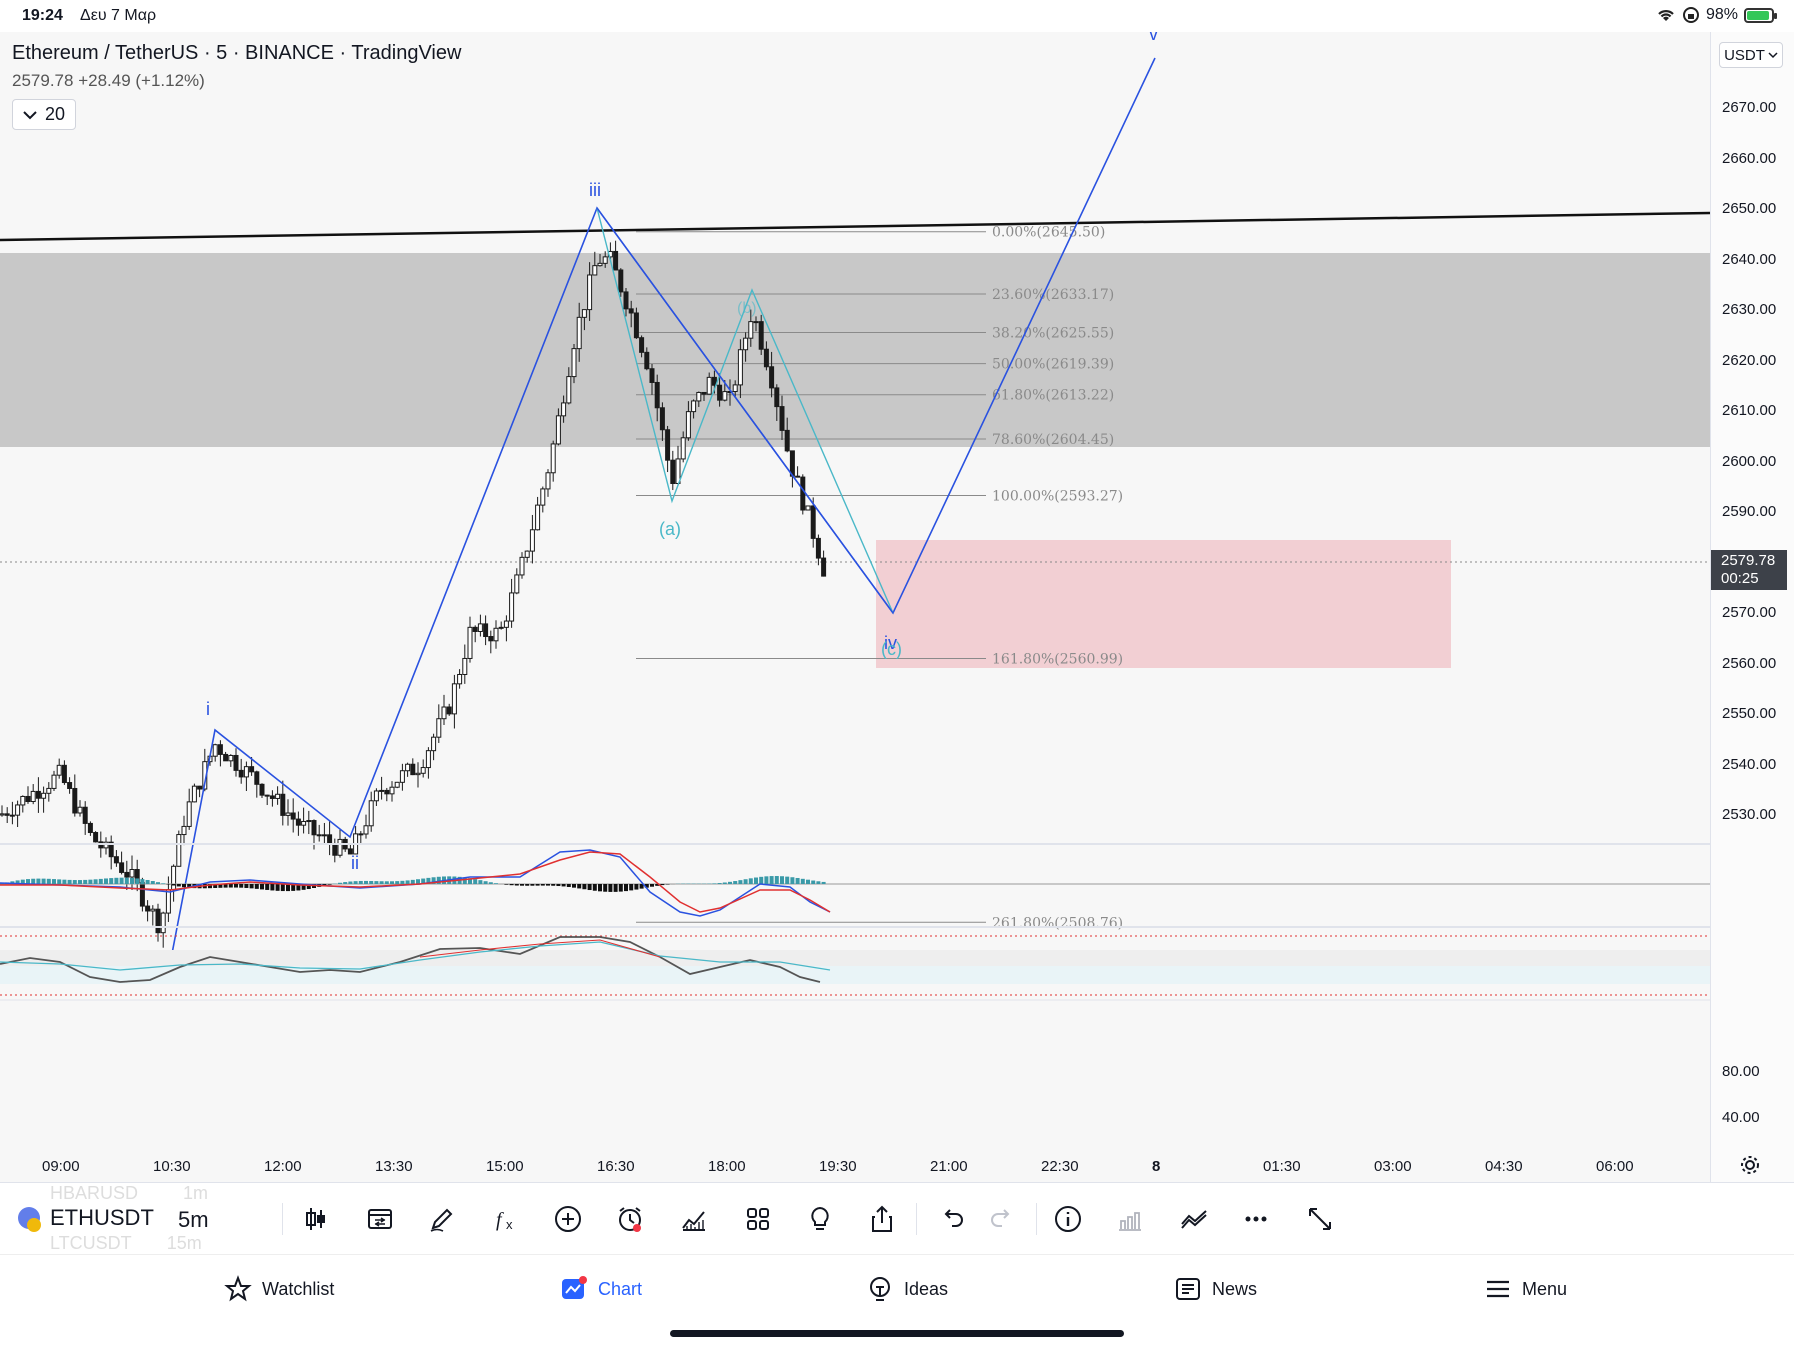 The height and width of the screenshot is (1345, 1794). I want to click on nav-chart-label: Chart, so click(620, 1288).